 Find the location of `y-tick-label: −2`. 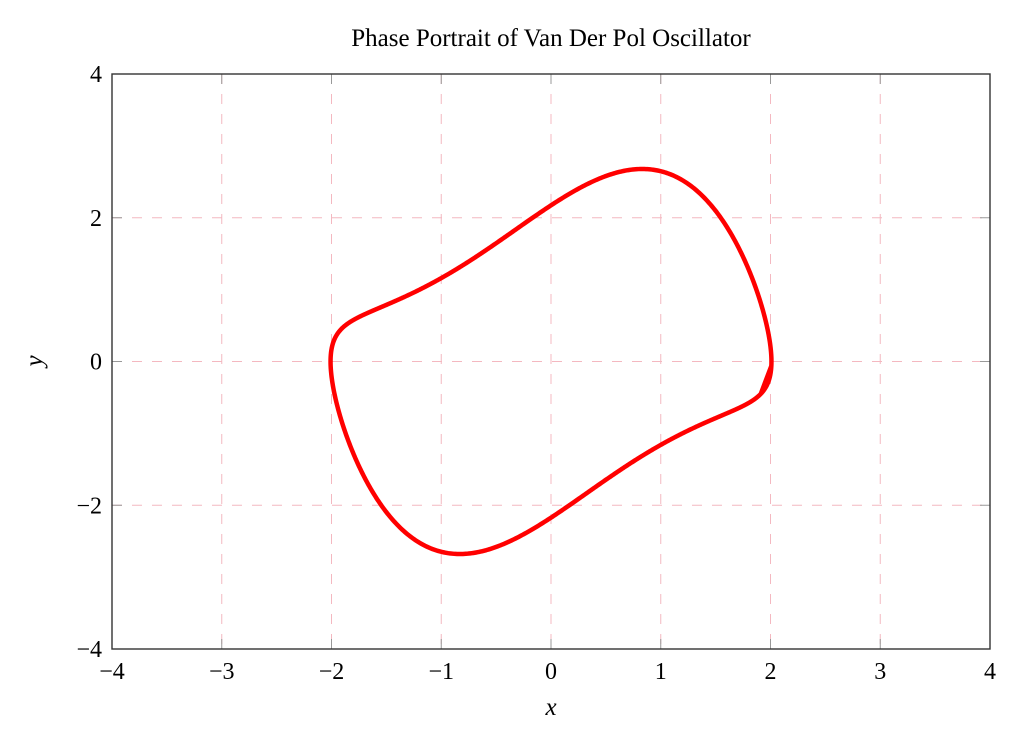

y-tick-label: −2 is located at coordinates (89, 506).